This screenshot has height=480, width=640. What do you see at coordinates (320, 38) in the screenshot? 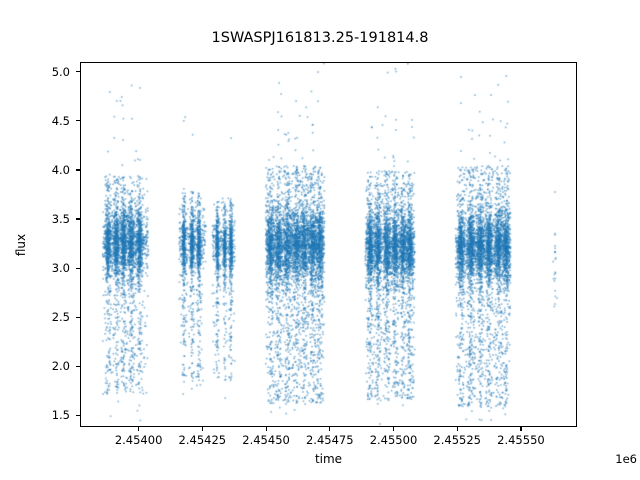
I see `page-title: 1SWASPJ161813.25-191814.8` at bounding box center [320, 38].